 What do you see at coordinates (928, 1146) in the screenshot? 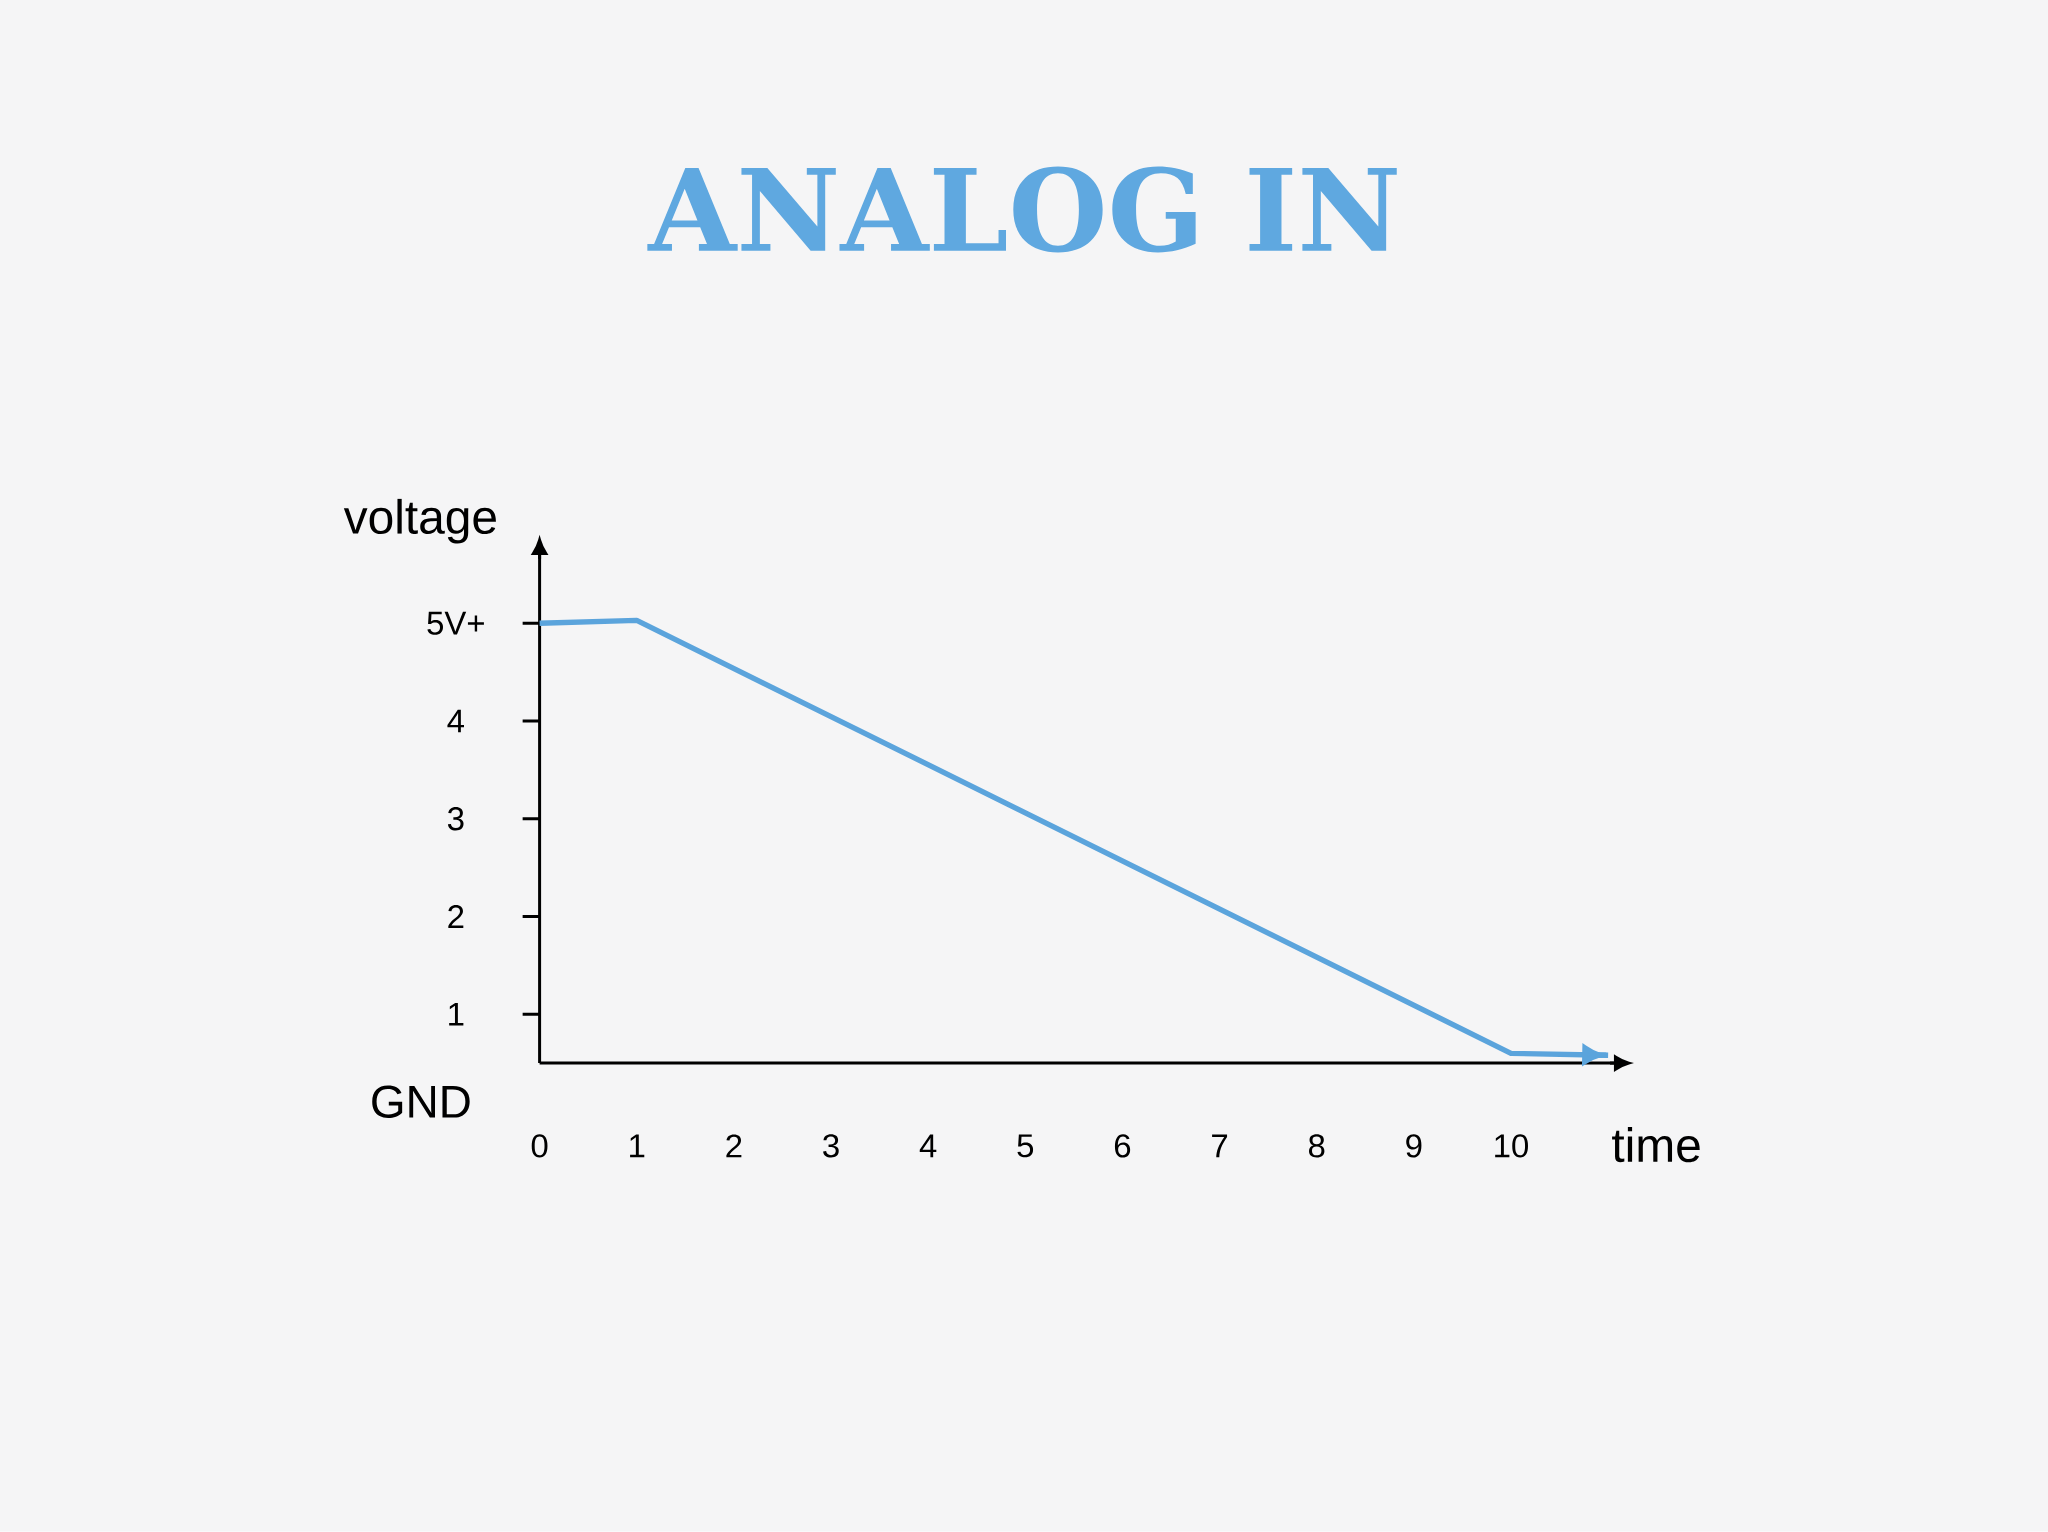
I see `x-tick-label: 4` at bounding box center [928, 1146].